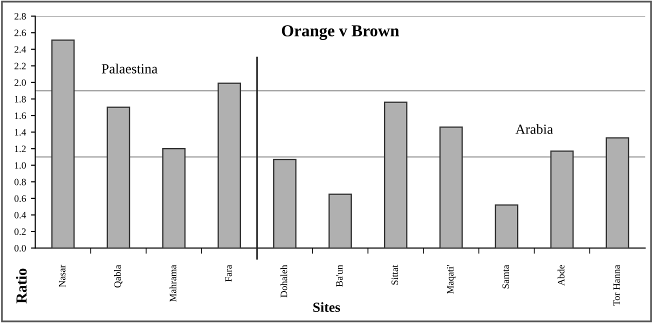  What do you see at coordinates (395, 274) in the screenshot?
I see `x-tick-label: Sittat` at bounding box center [395, 274].